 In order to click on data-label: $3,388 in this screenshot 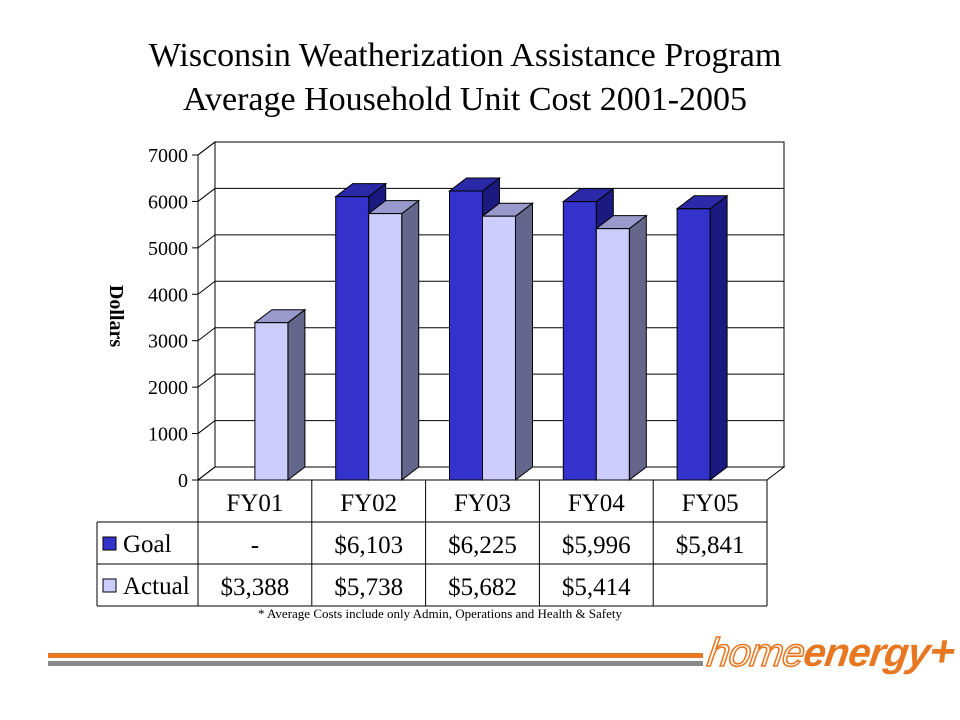, I will do `click(255, 587)`.